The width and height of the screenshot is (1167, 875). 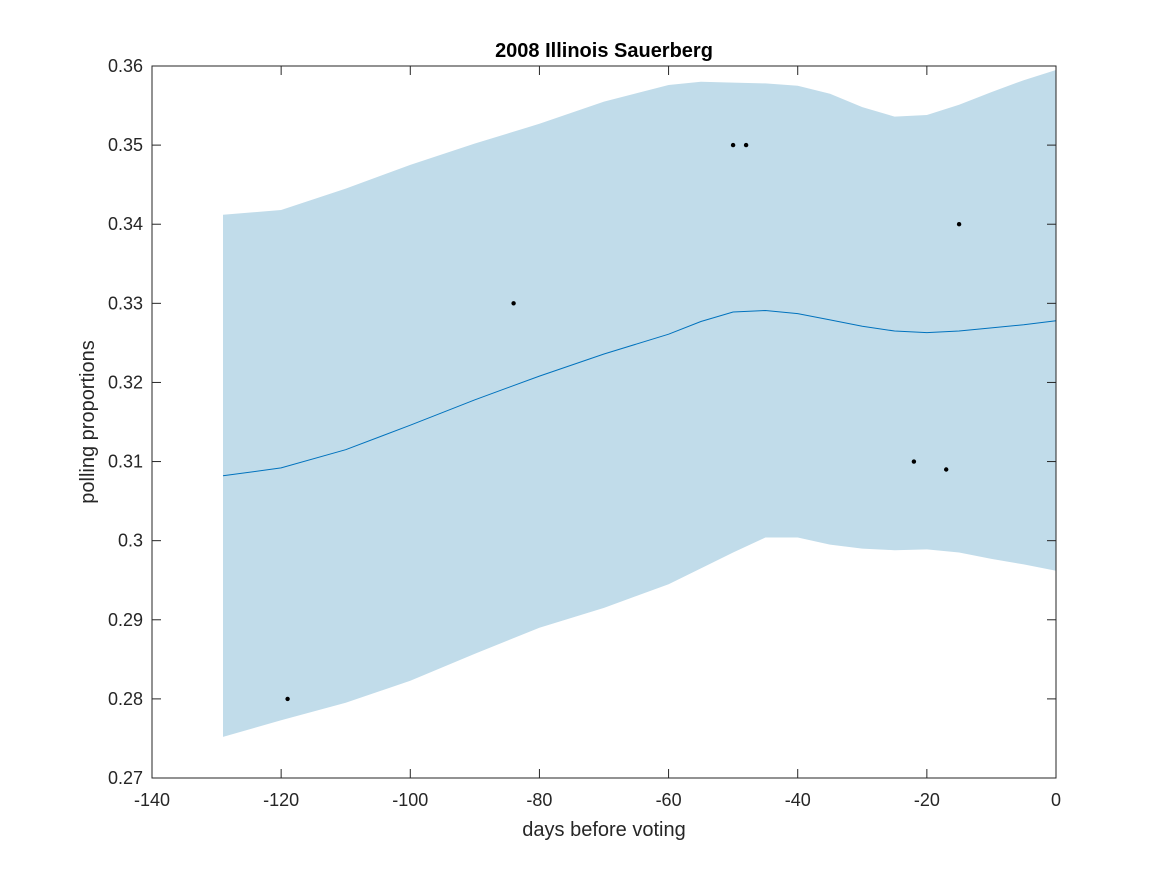 What do you see at coordinates (669, 800) in the screenshot?
I see `x-tick-label: -60` at bounding box center [669, 800].